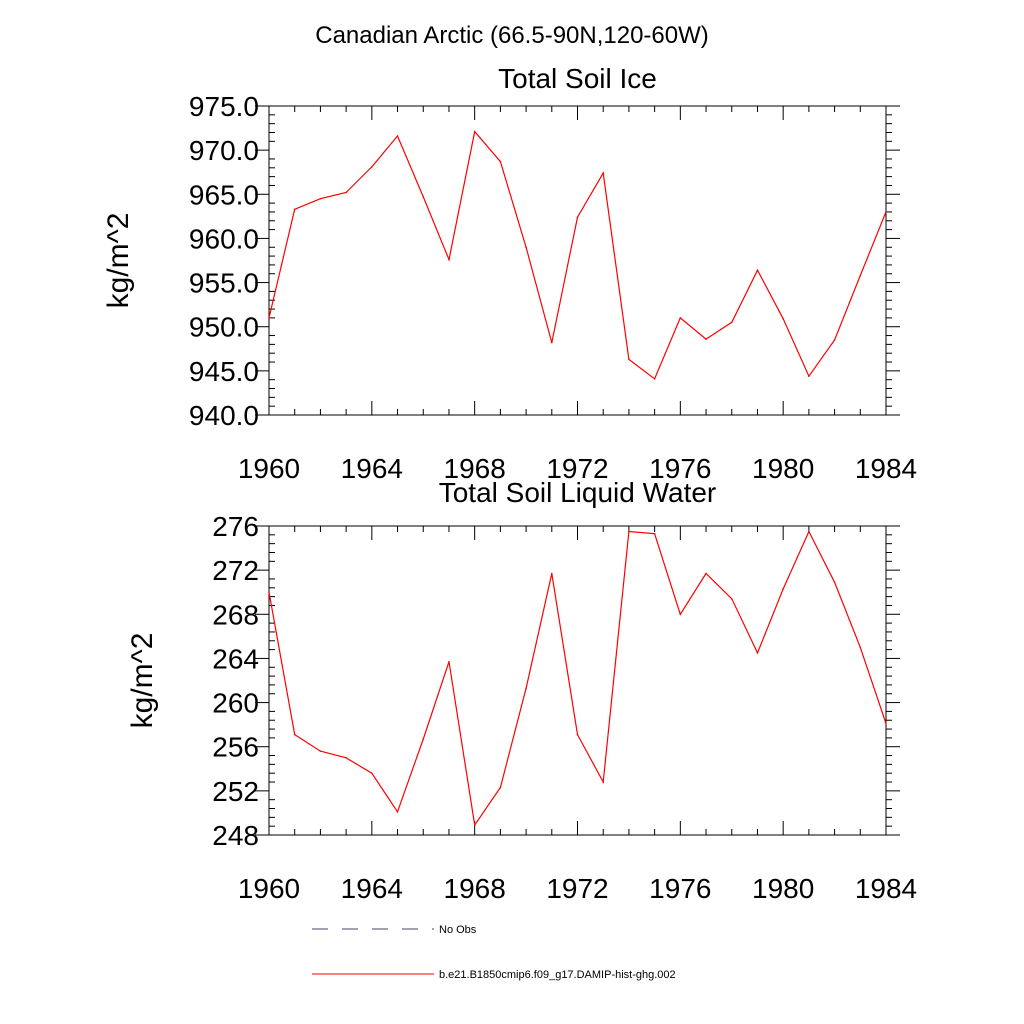 This screenshot has height=1024, width=1024. I want to click on y-tick-label: 272, so click(235, 570).